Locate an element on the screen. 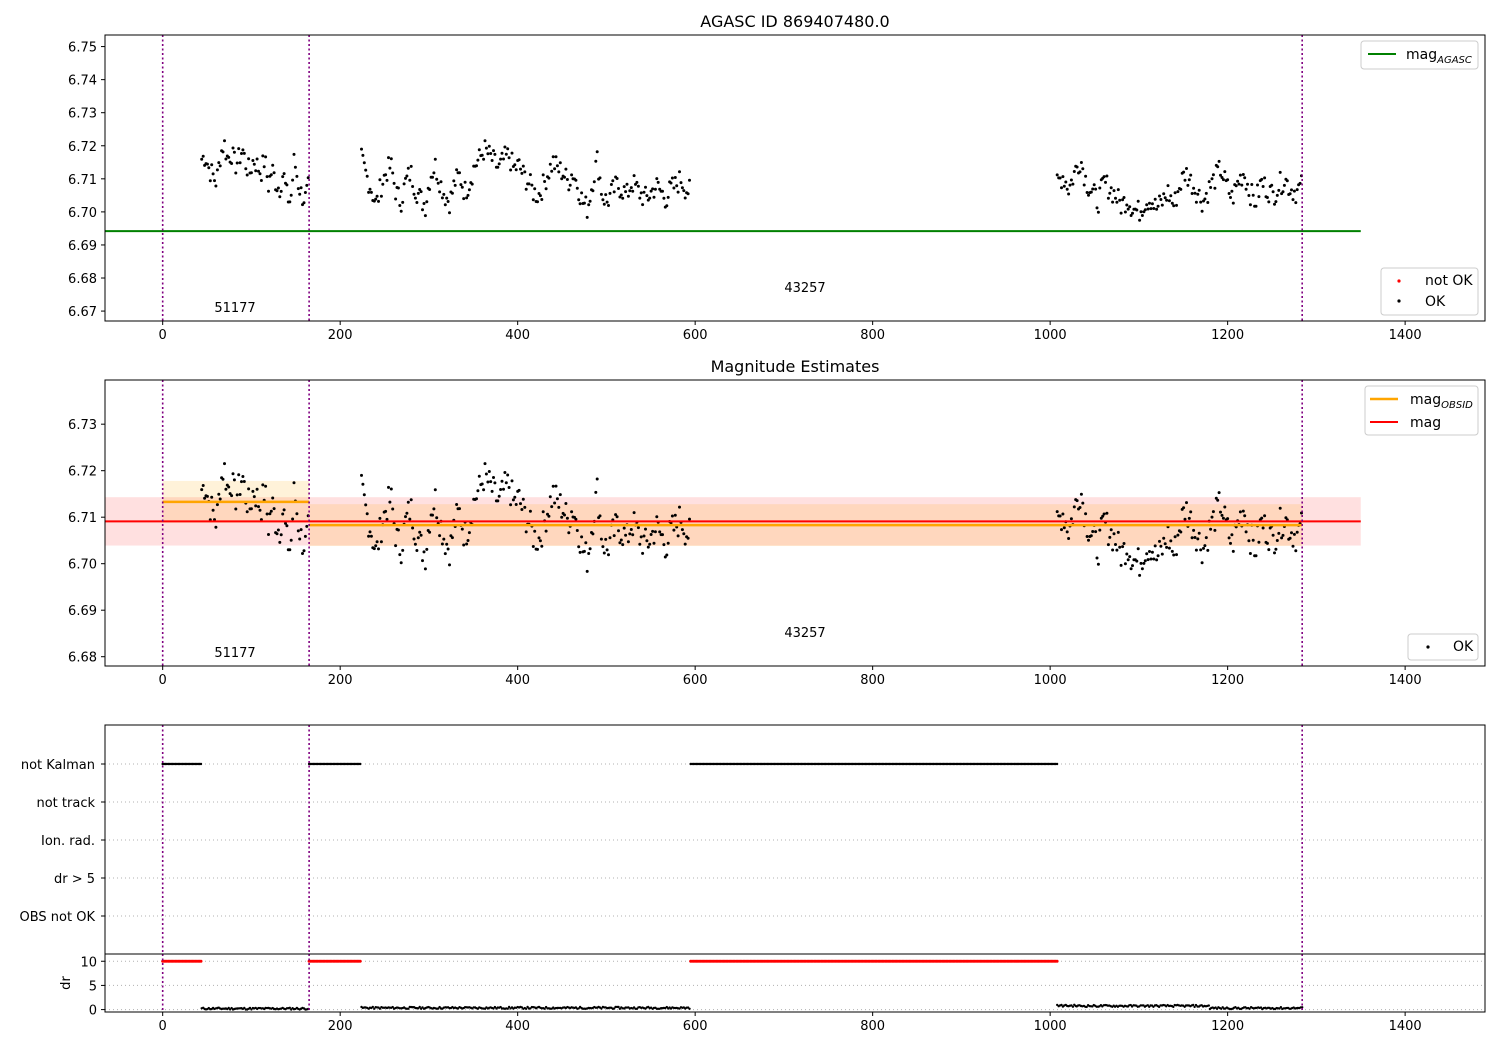  x-tick-label: 1000 is located at coordinates (1050, 680).